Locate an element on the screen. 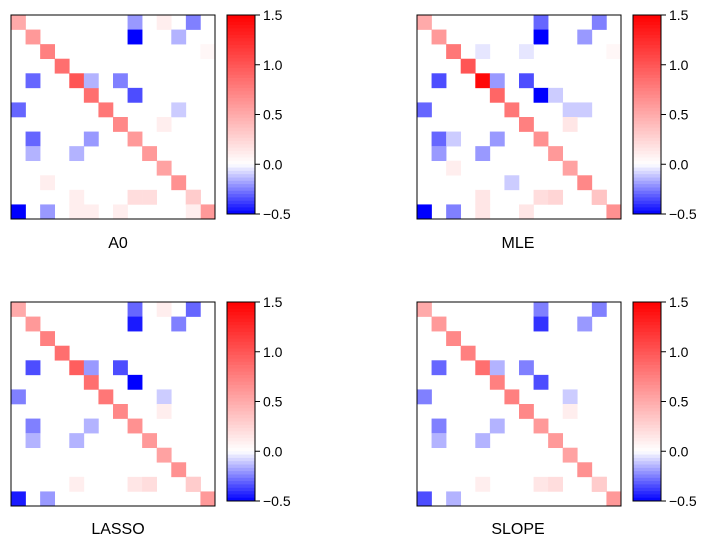 Image resolution: width=718 pixels, height=536 pixels. colorbar-tick-label: 1.0 is located at coordinates (679, 65).